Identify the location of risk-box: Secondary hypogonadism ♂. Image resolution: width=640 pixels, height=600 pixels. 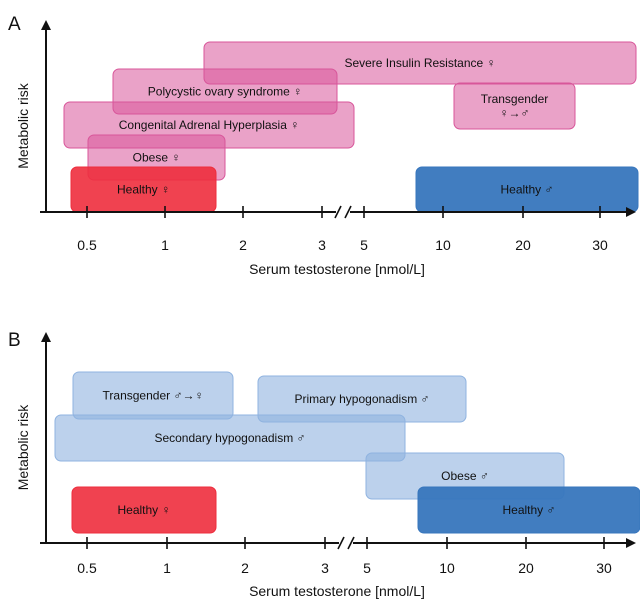
(230, 438).